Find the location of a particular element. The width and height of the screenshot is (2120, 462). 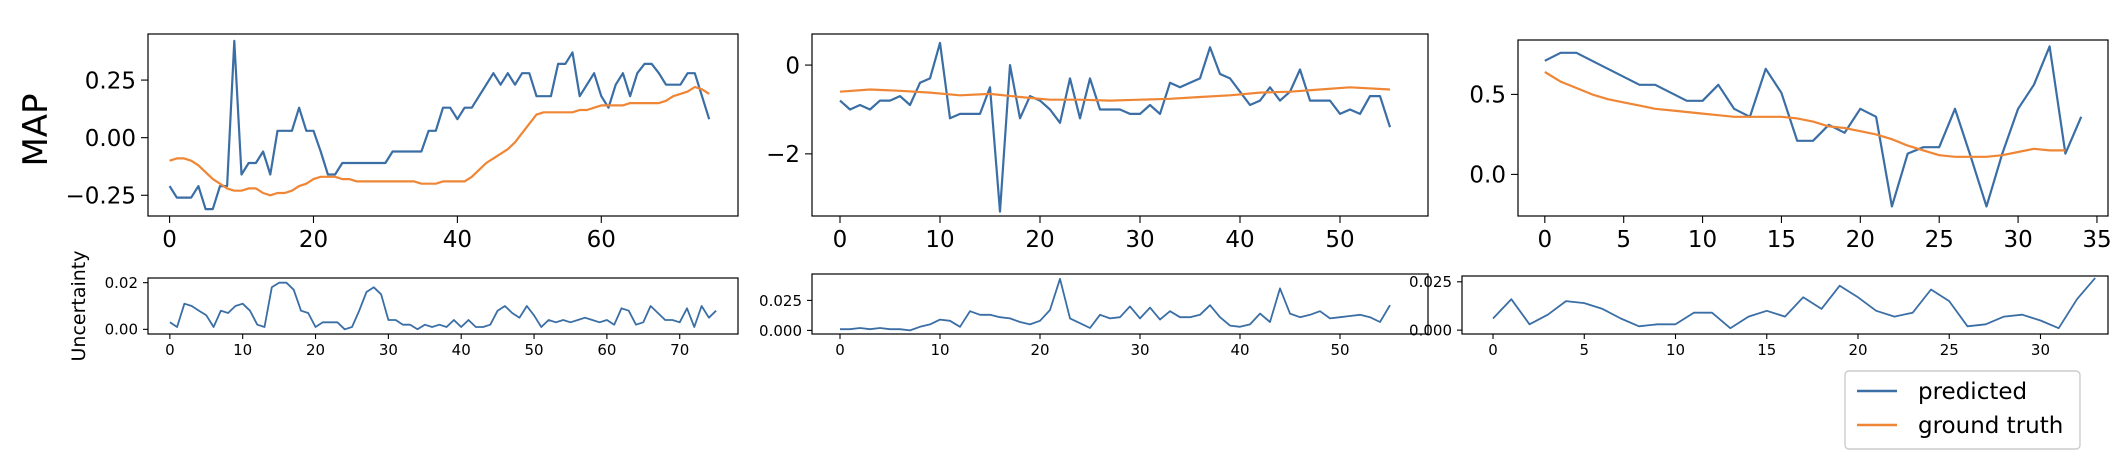

y-tick-label: 0.5 is located at coordinates (1487, 96).